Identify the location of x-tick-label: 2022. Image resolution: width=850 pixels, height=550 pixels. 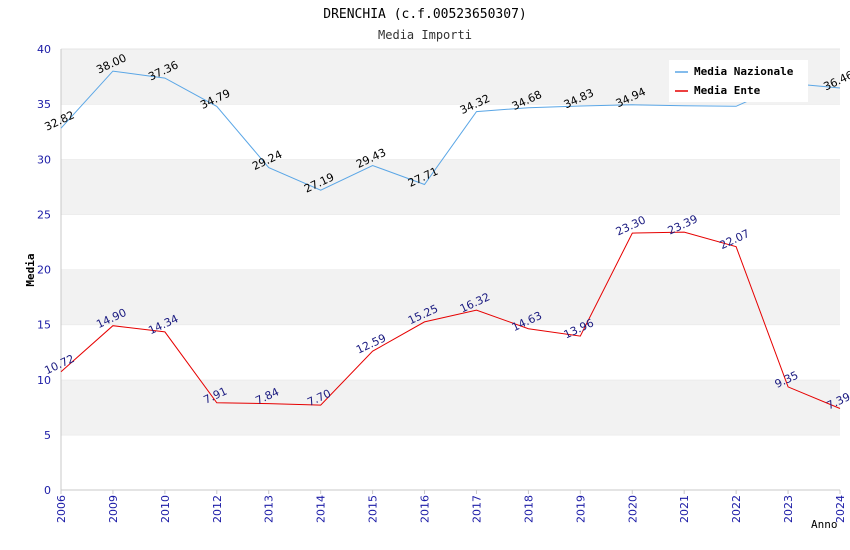
(736, 509).